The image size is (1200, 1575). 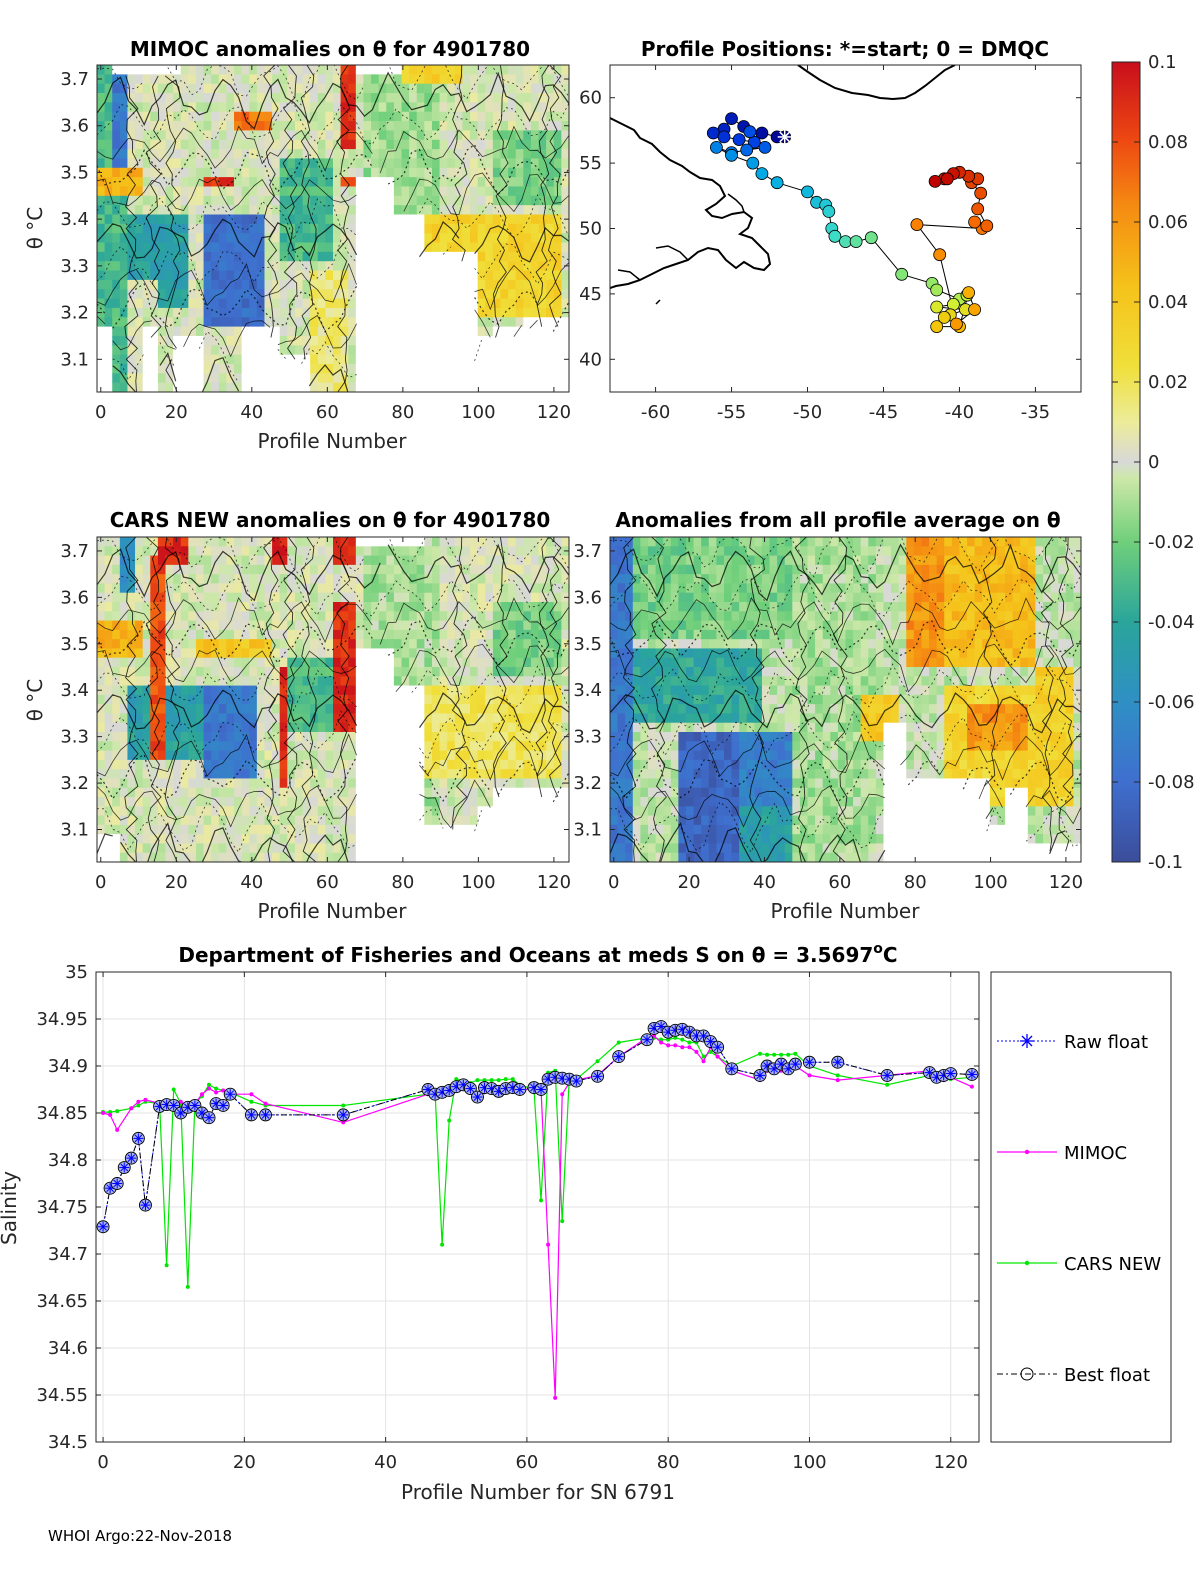 What do you see at coordinates (501, 667) in the screenshot?
I see `cars-contour-spike` at bounding box center [501, 667].